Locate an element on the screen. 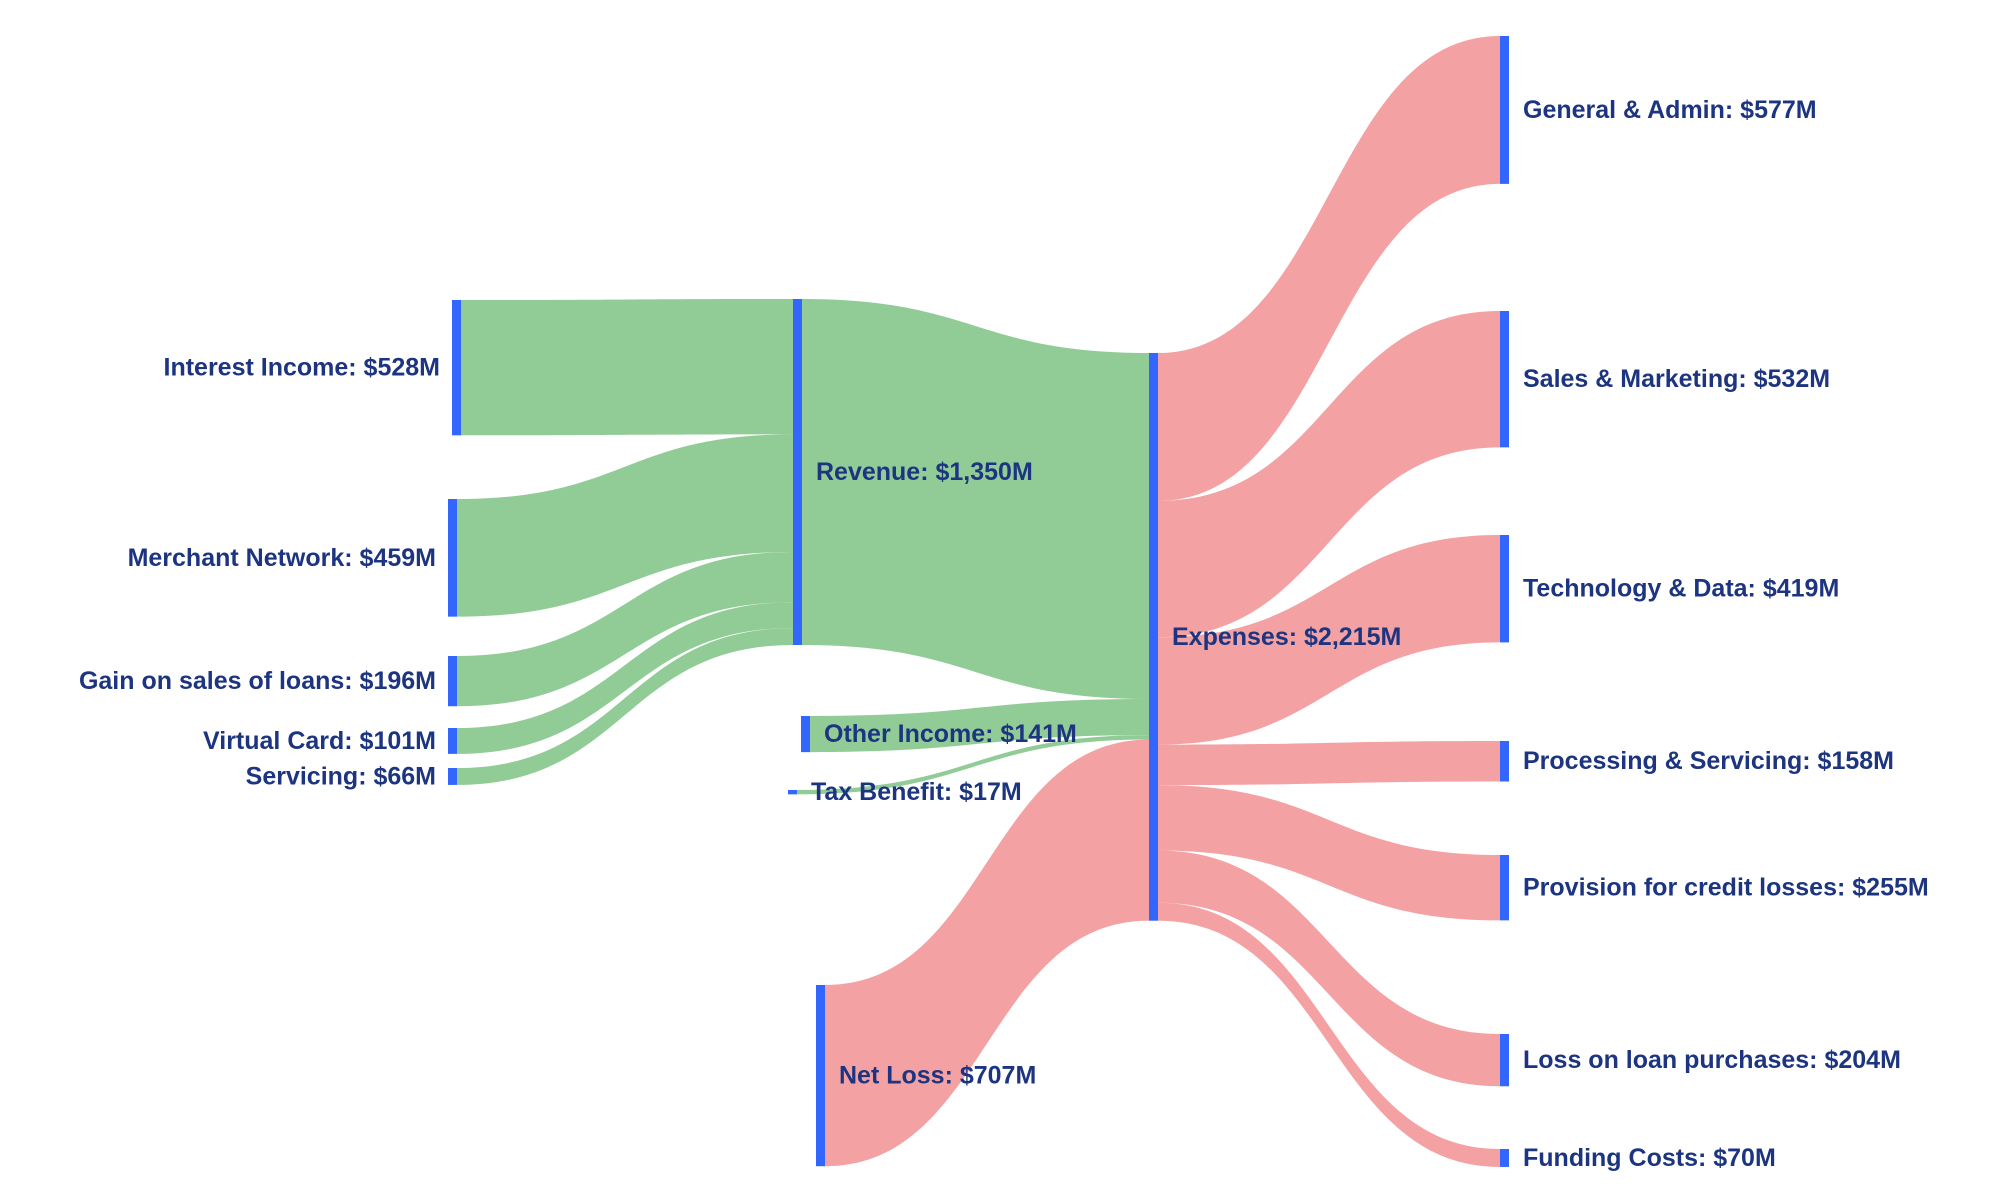  link-expenses-to-sales-marketing is located at coordinates (1329, 474).